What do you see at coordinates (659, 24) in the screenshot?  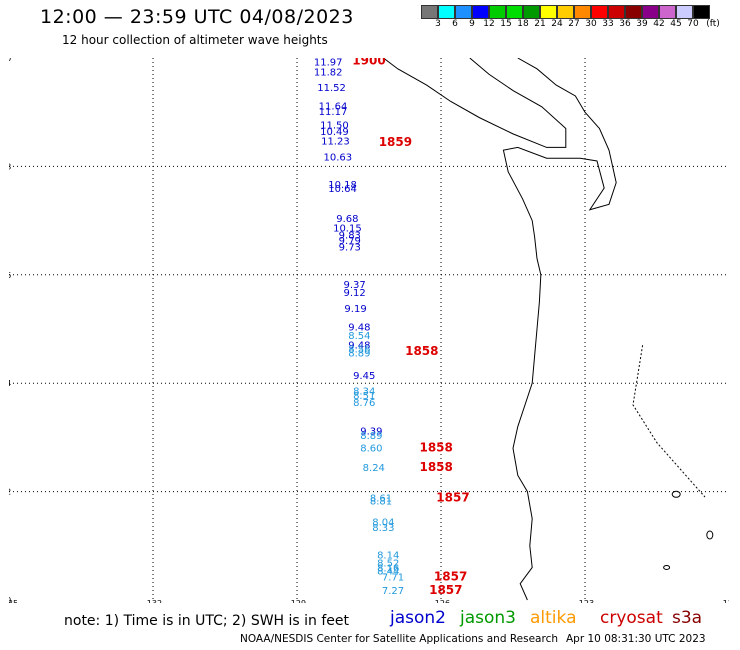 I see `scale-label: 42` at bounding box center [659, 24].